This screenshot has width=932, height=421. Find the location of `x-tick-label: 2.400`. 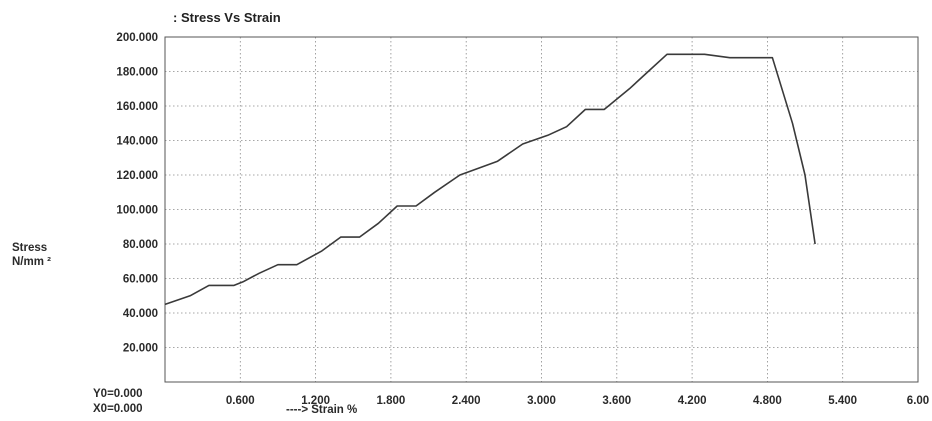

x-tick-label: 2.400 is located at coordinates (466, 401).